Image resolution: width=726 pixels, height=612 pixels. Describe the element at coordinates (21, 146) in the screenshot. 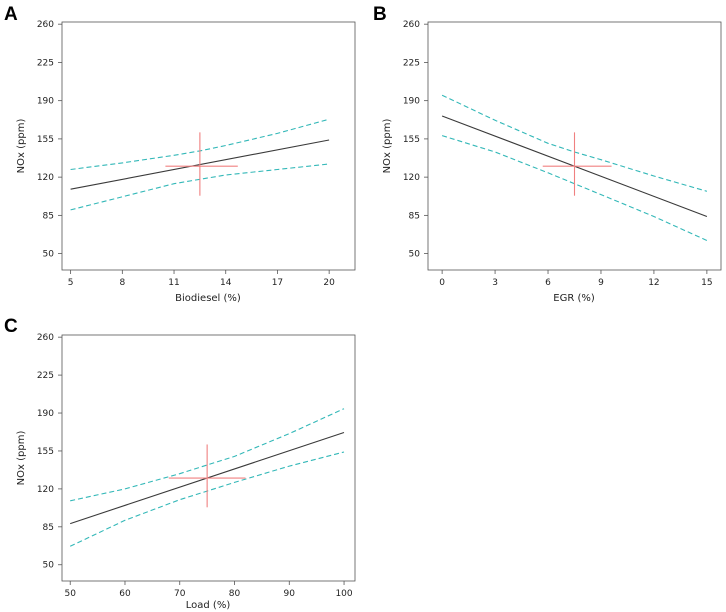

I see `y-axis-label-a: NOx (ppm)` at that location.